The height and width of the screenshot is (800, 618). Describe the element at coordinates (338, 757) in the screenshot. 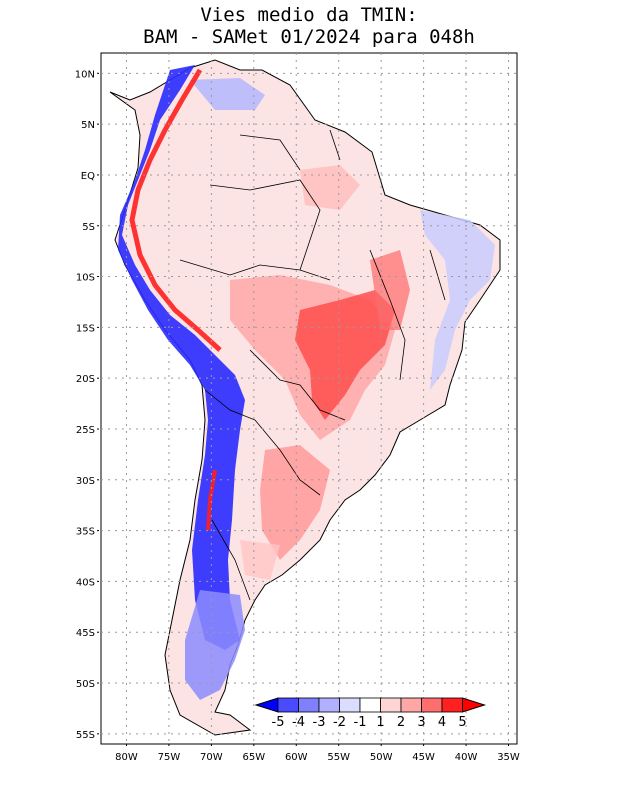

I see `lon-tick-label: 55W` at that location.